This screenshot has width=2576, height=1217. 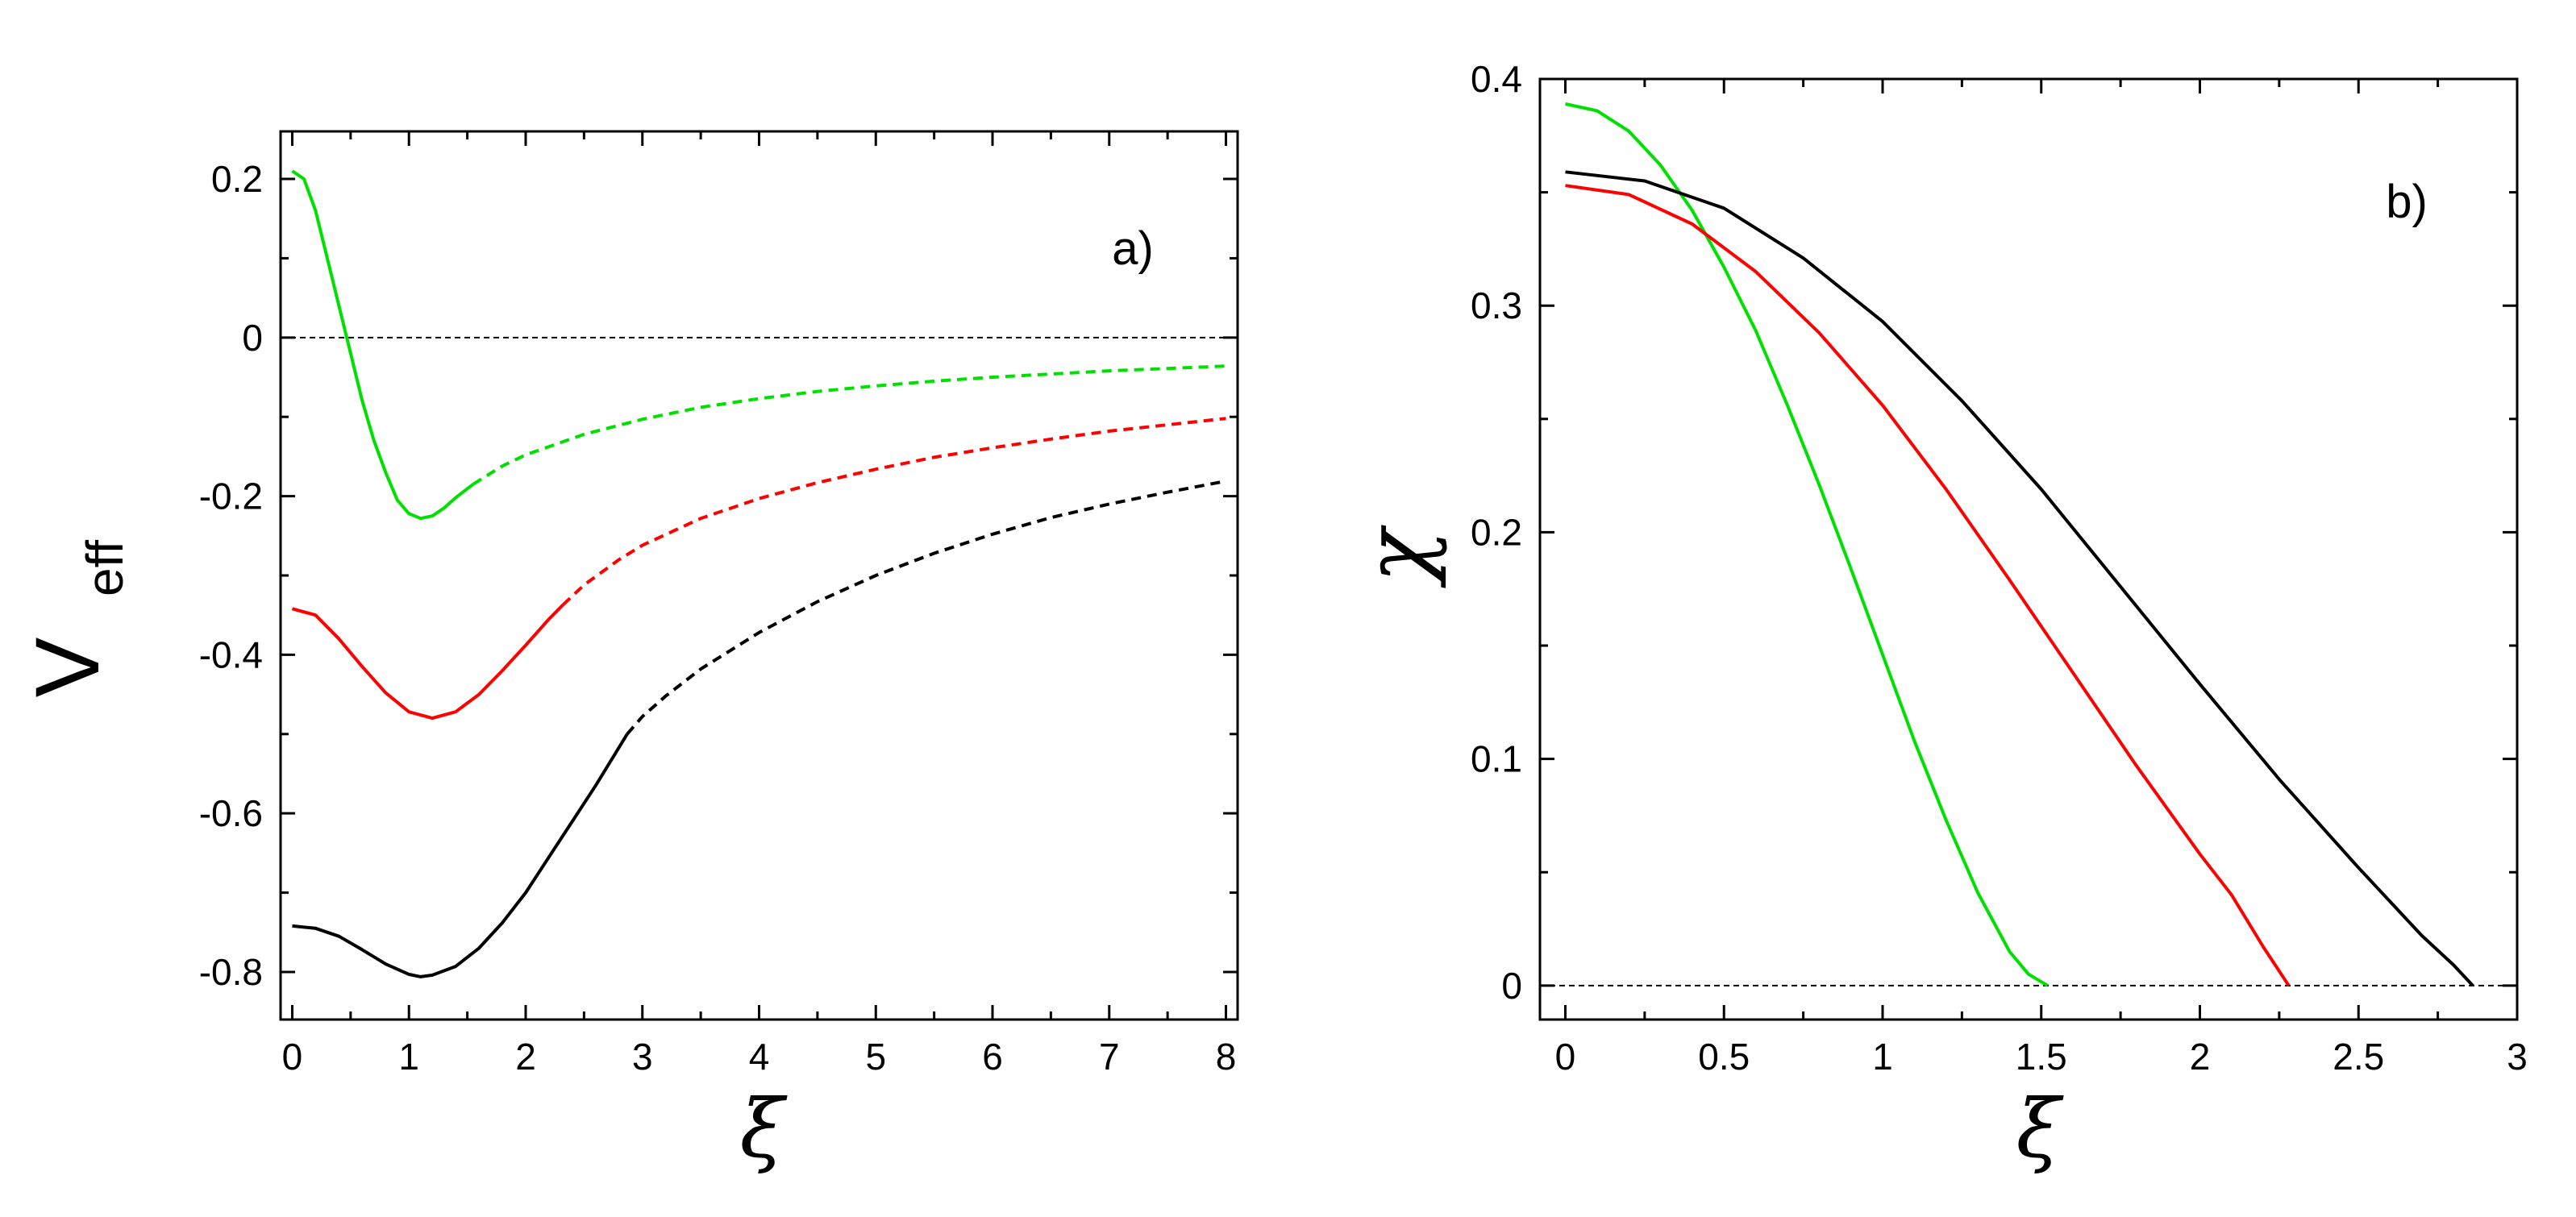 What do you see at coordinates (76, 619) in the screenshot?
I see `panel-a-y-axis-label: V eff` at bounding box center [76, 619].